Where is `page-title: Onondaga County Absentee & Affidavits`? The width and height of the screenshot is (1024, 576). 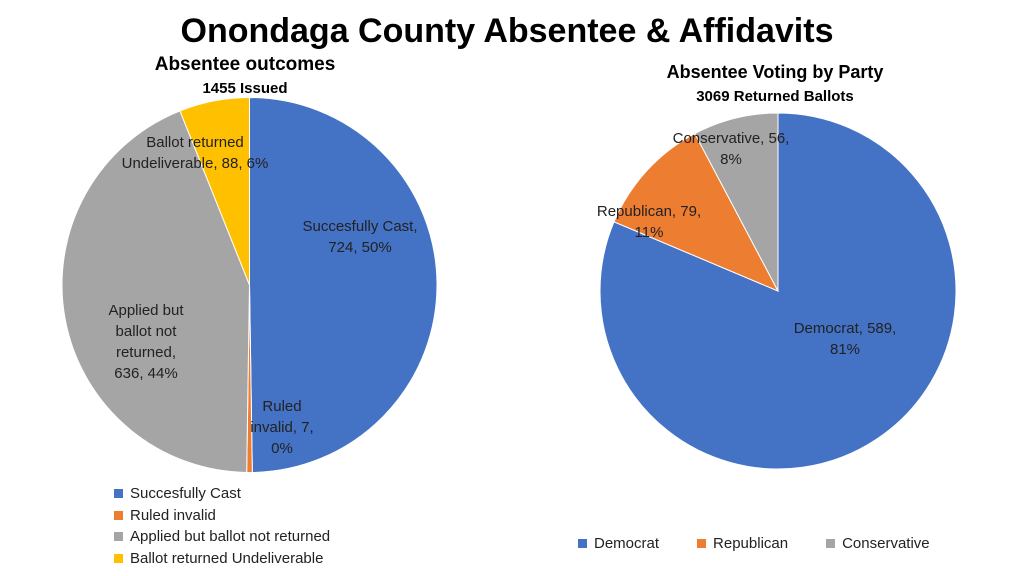 page-title: Onondaga County Absentee & Affidavits is located at coordinates (507, 31).